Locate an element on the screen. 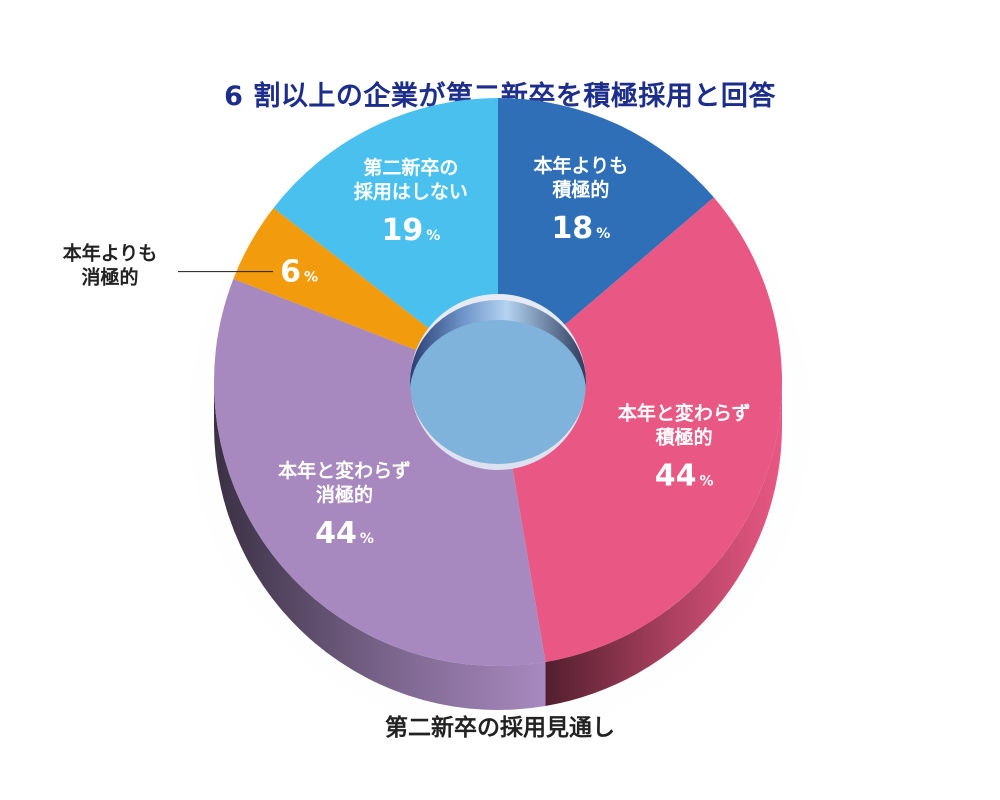 The image size is (1000, 800). slice-label-active-more-line1: 本年よりも is located at coordinates (581, 165).